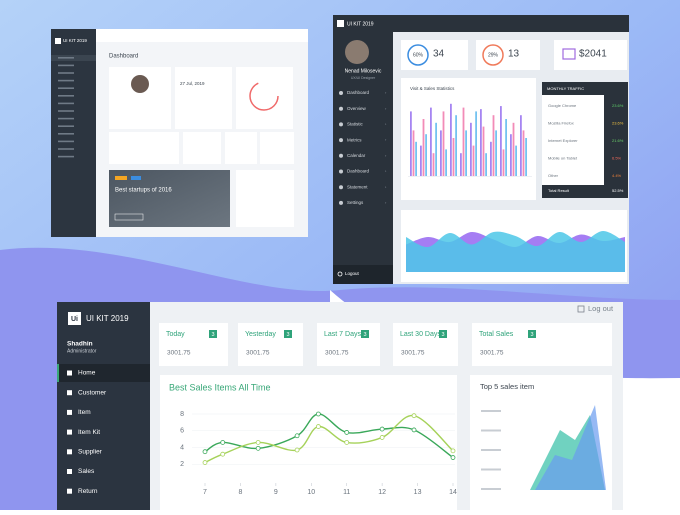 The height and width of the screenshot is (515, 680). Describe the element at coordinates (601, 308) in the screenshot. I see `logout: Log out` at that location.